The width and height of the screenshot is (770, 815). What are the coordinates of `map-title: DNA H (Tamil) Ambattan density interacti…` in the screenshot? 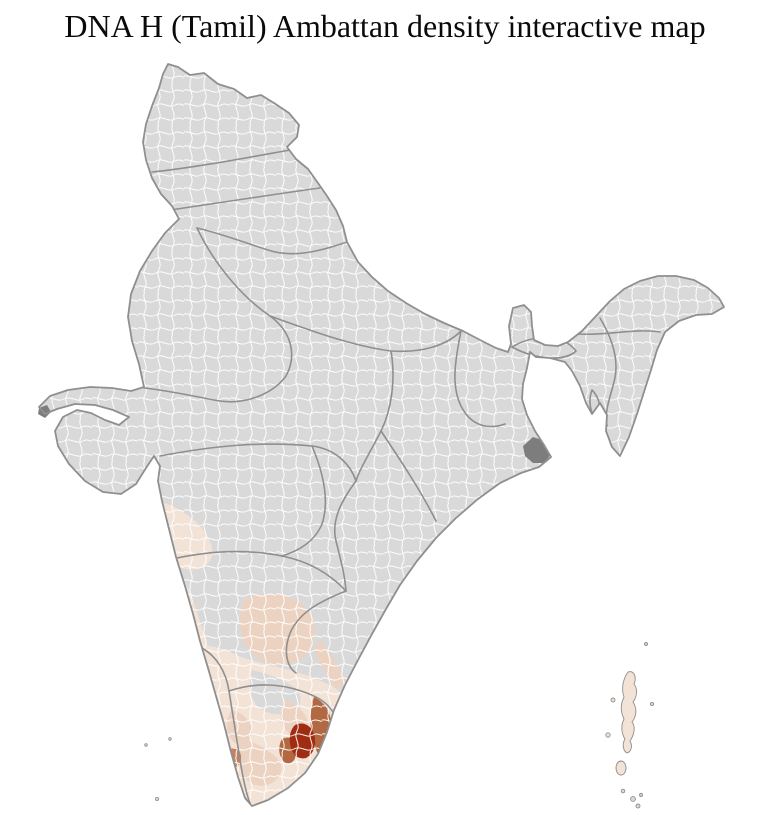 It's located at (385, 26).